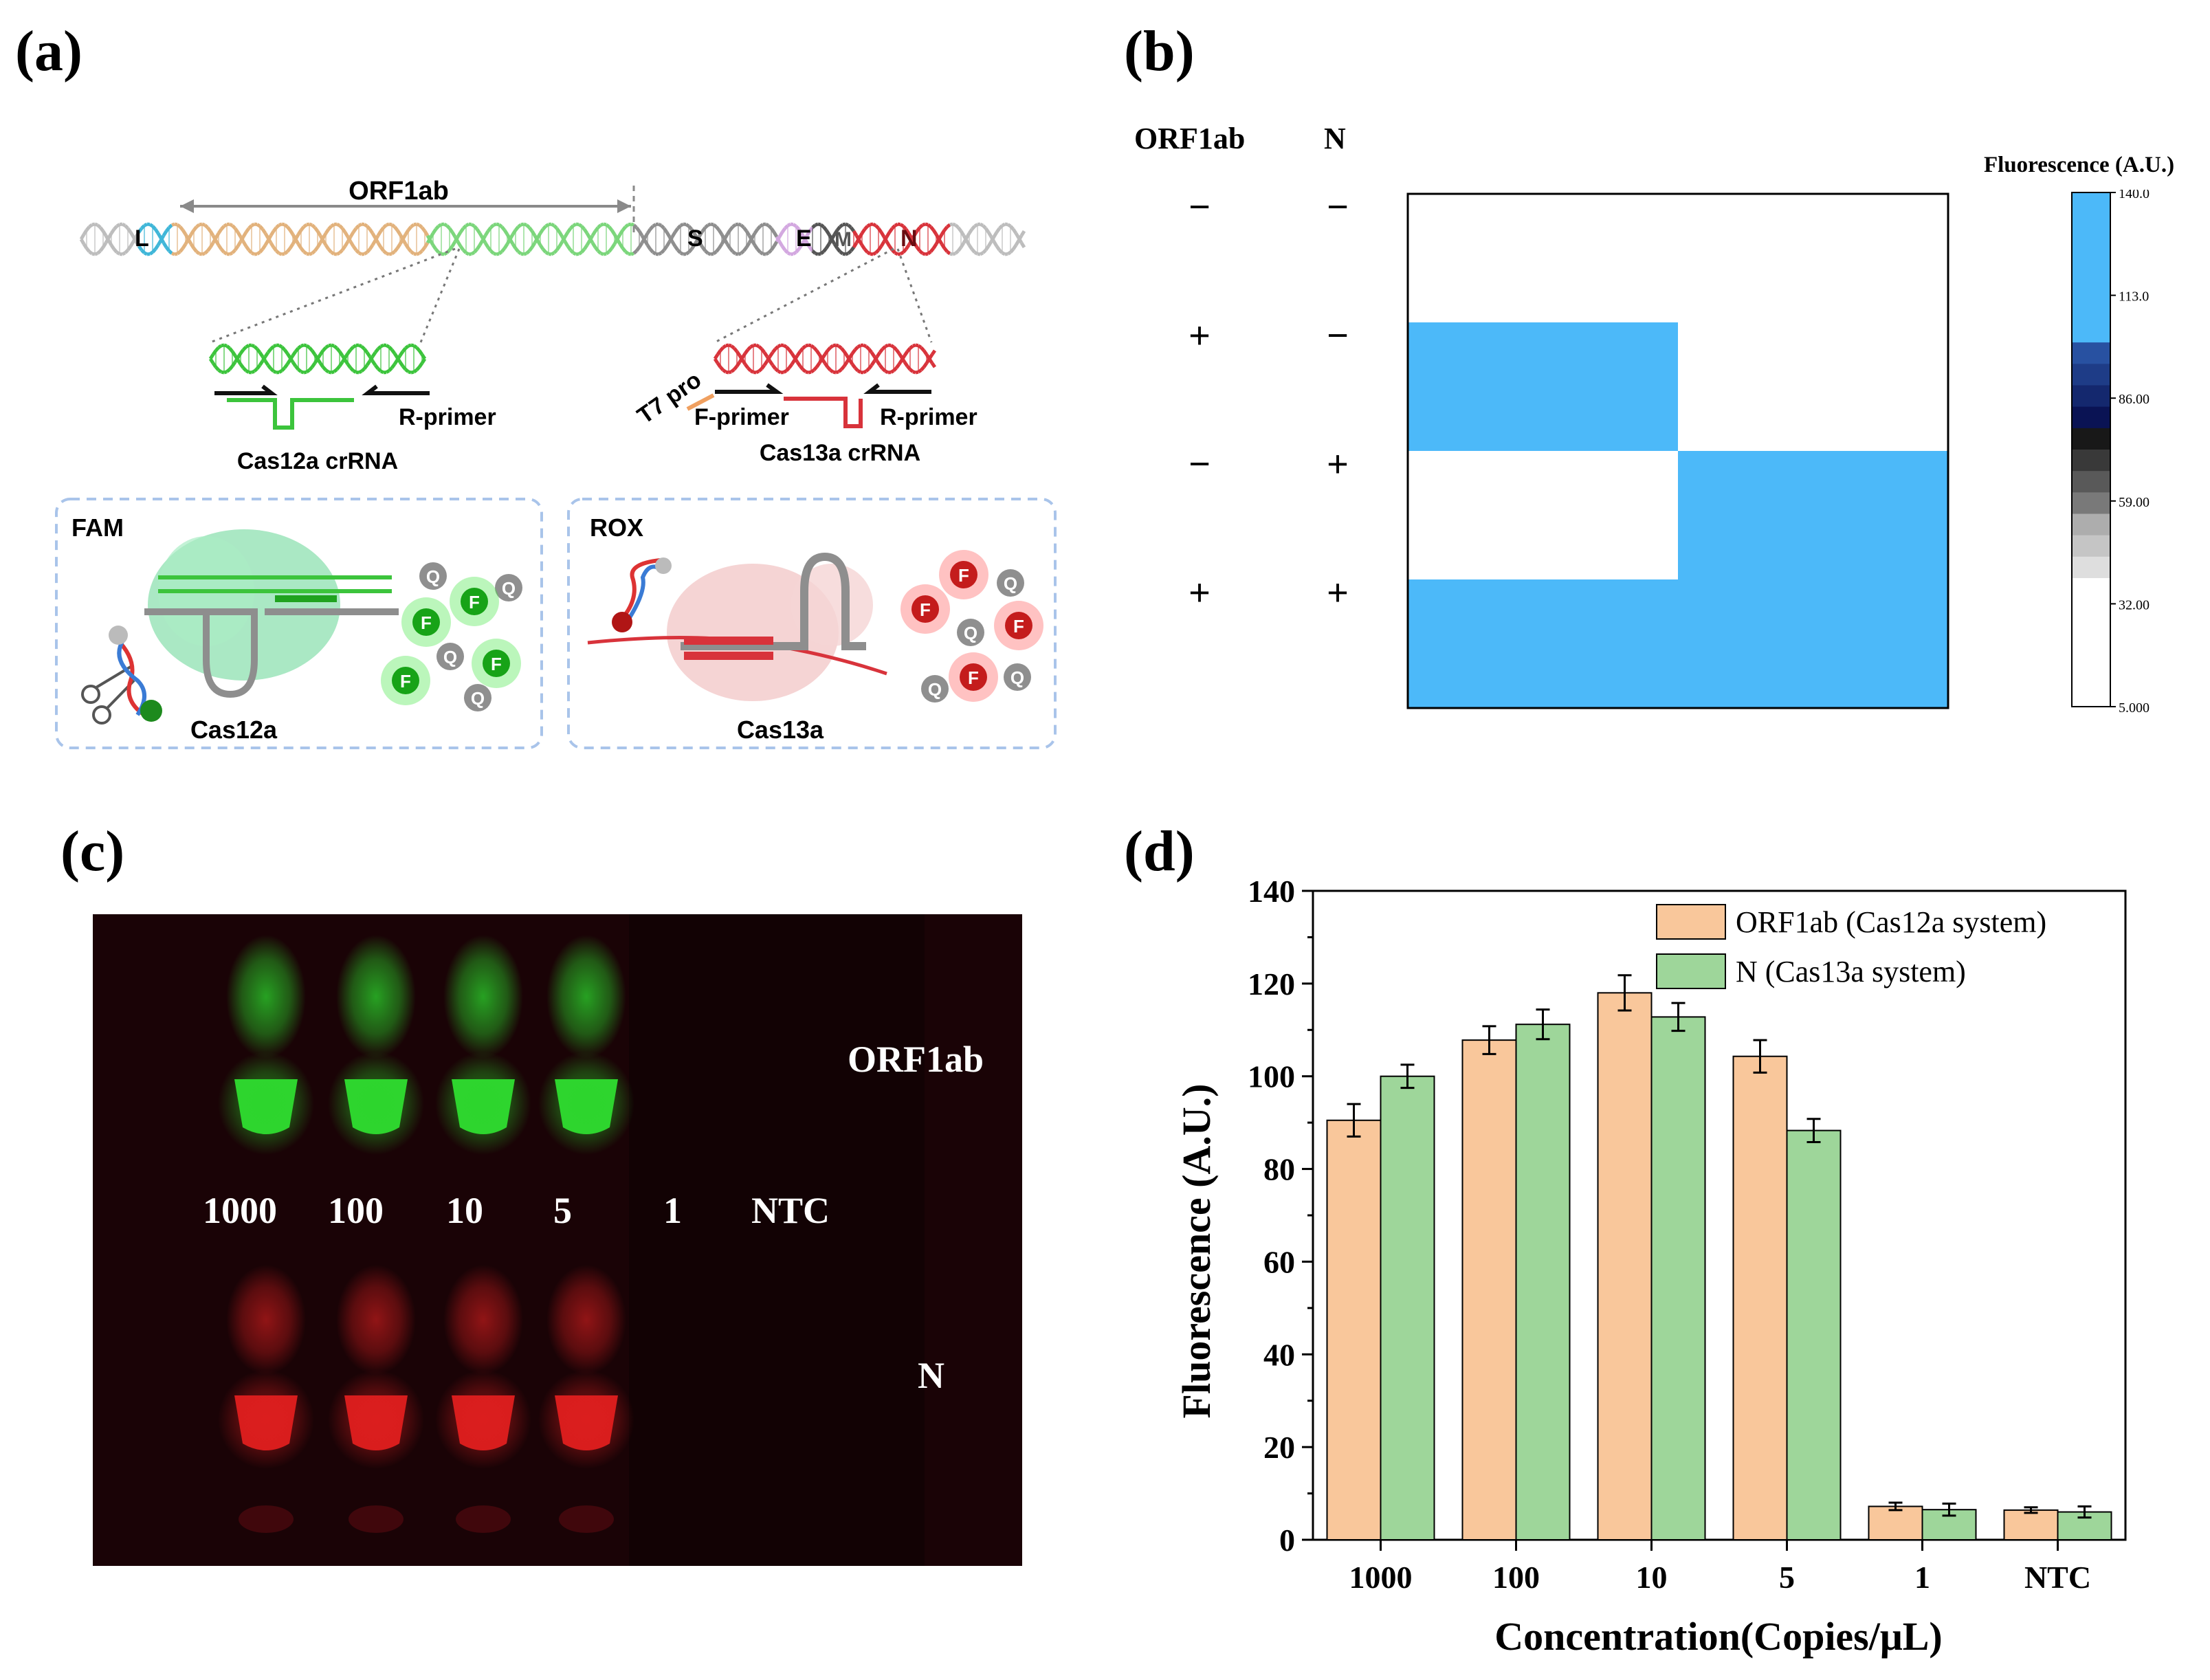 The image size is (2210, 1680). What do you see at coordinates (1678, 450) in the screenshot?
I see `heatmap` at bounding box center [1678, 450].